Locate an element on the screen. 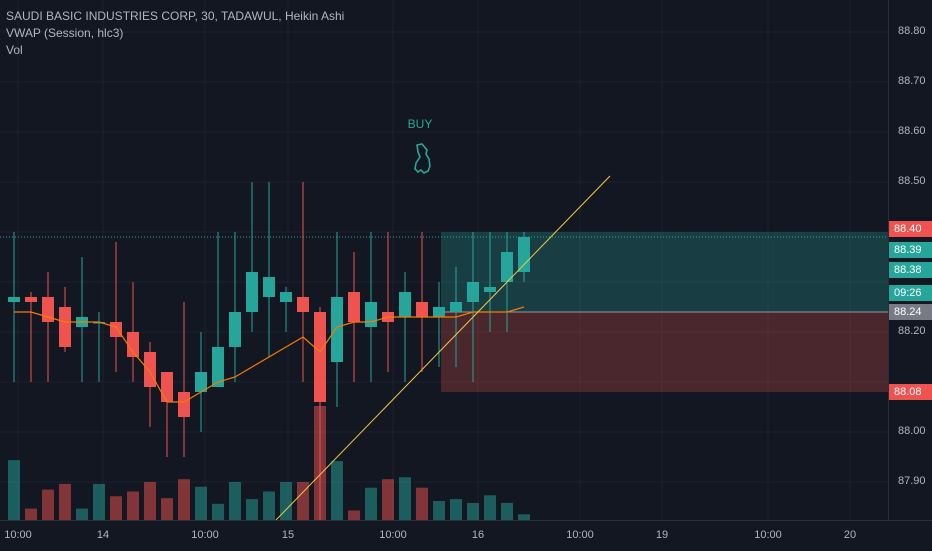 The height and width of the screenshot is (551, 932). time-tick-label: 19 is located at coordinates (662, 535).